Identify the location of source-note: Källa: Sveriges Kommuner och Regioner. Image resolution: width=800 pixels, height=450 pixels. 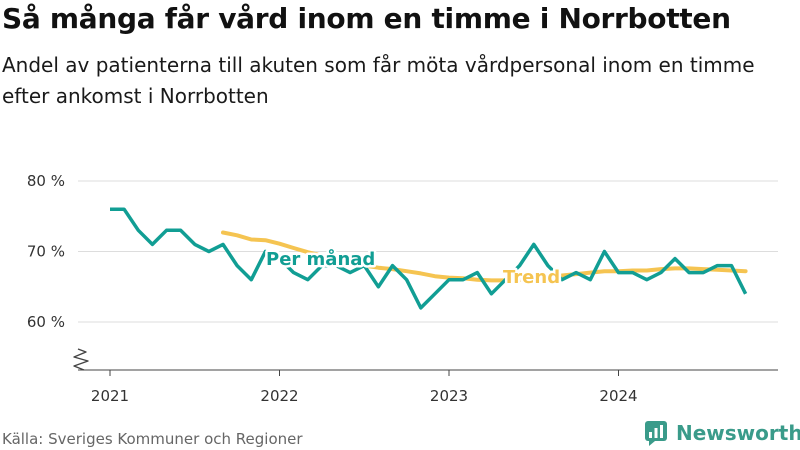
(152, 439).